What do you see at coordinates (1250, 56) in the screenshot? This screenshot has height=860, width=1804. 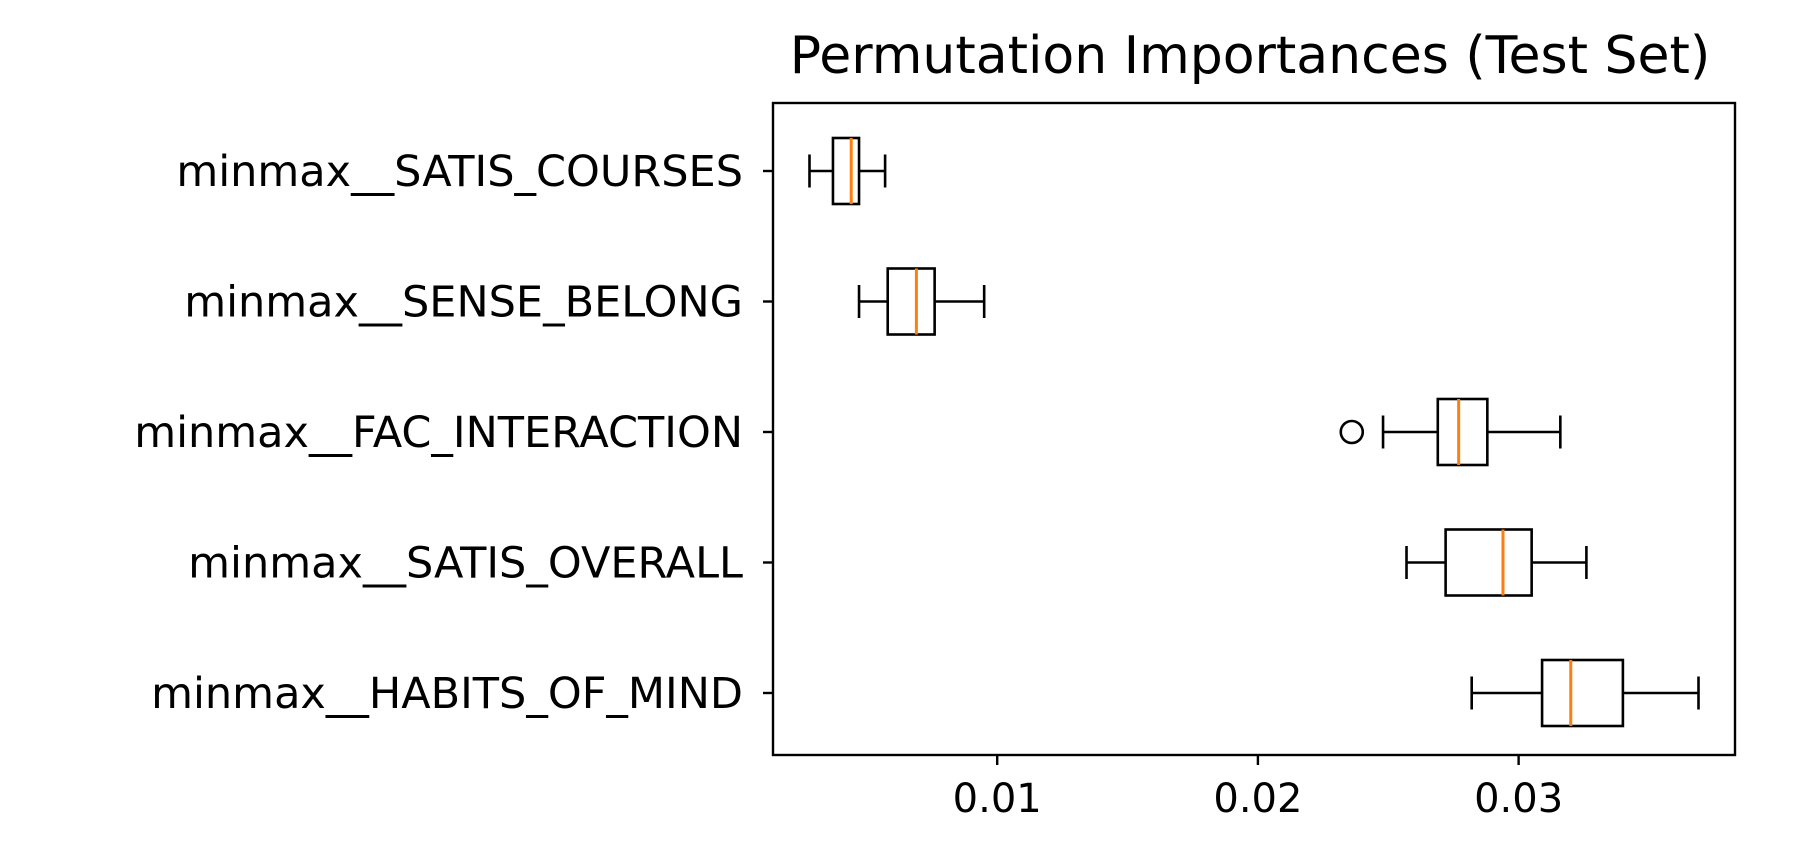 I see `chart-title: Permutation Importances (Test Set)` at bounding box center [1250, 56].